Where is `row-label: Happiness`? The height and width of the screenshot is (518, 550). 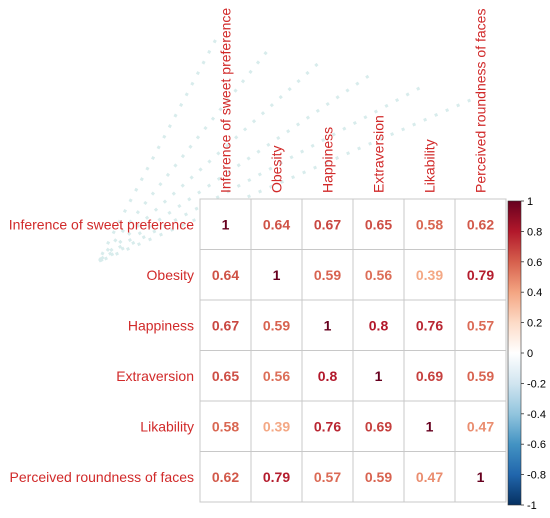 row-label: Happiness is located at coordinates (161, 325).